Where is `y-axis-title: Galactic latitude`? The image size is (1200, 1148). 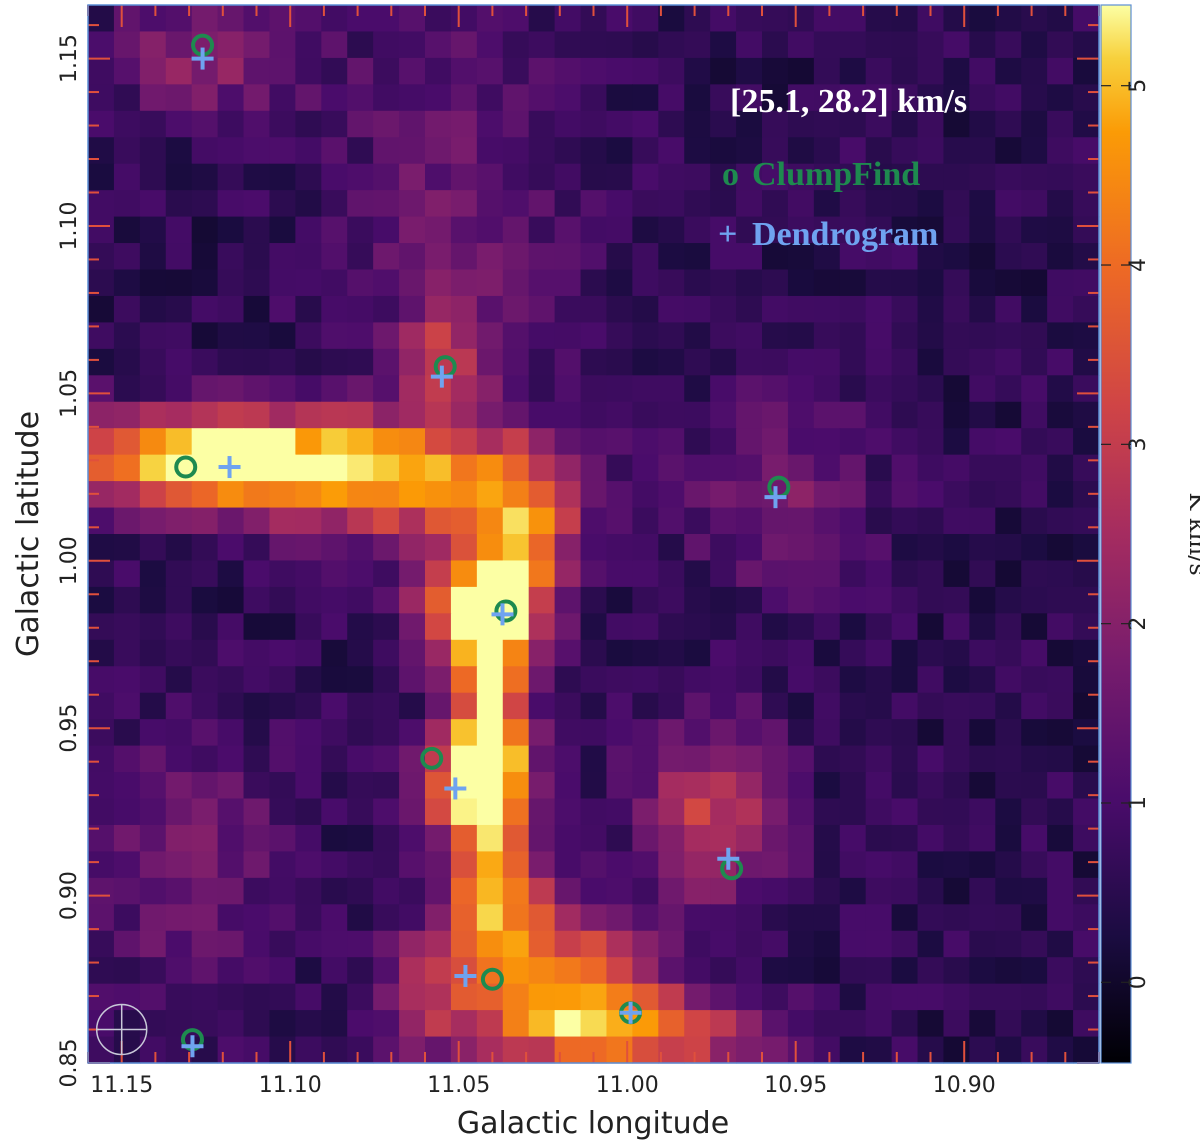 y-axis-title: Galactic latitude is located at coordinates (28, 534).